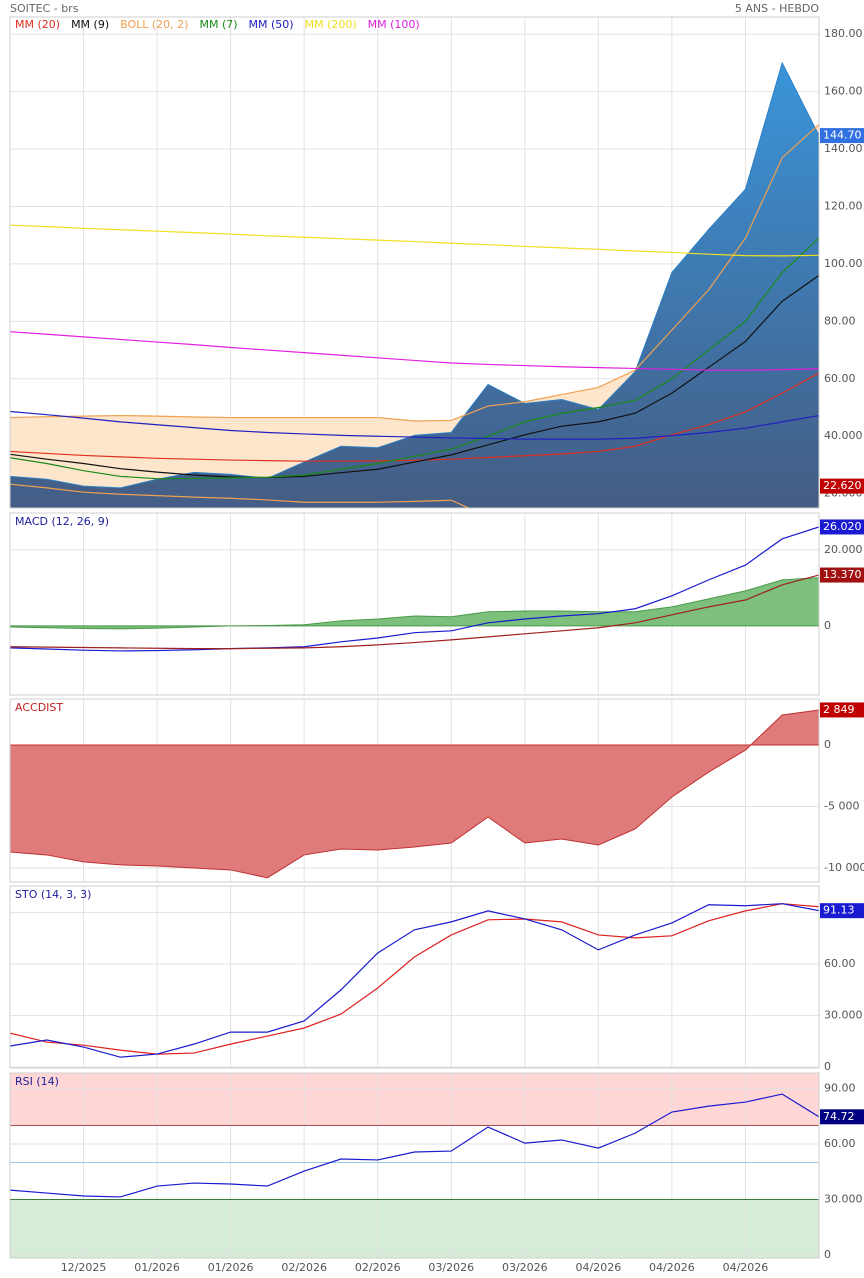 This screenshot has height=1278, width=864. I want to click on x-tick-label: 12/2025, so click(84, 1267).